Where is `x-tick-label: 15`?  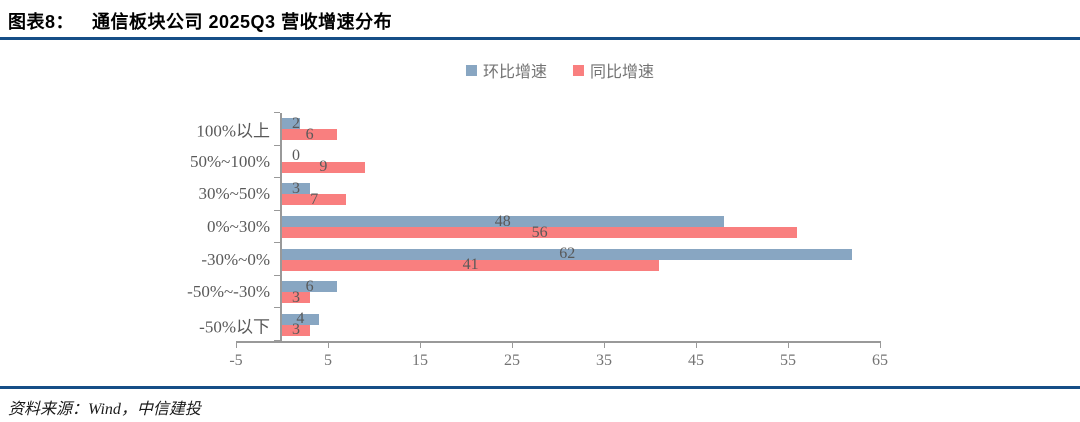 x-tick-label: 15 is located at coordinates (420, 360).